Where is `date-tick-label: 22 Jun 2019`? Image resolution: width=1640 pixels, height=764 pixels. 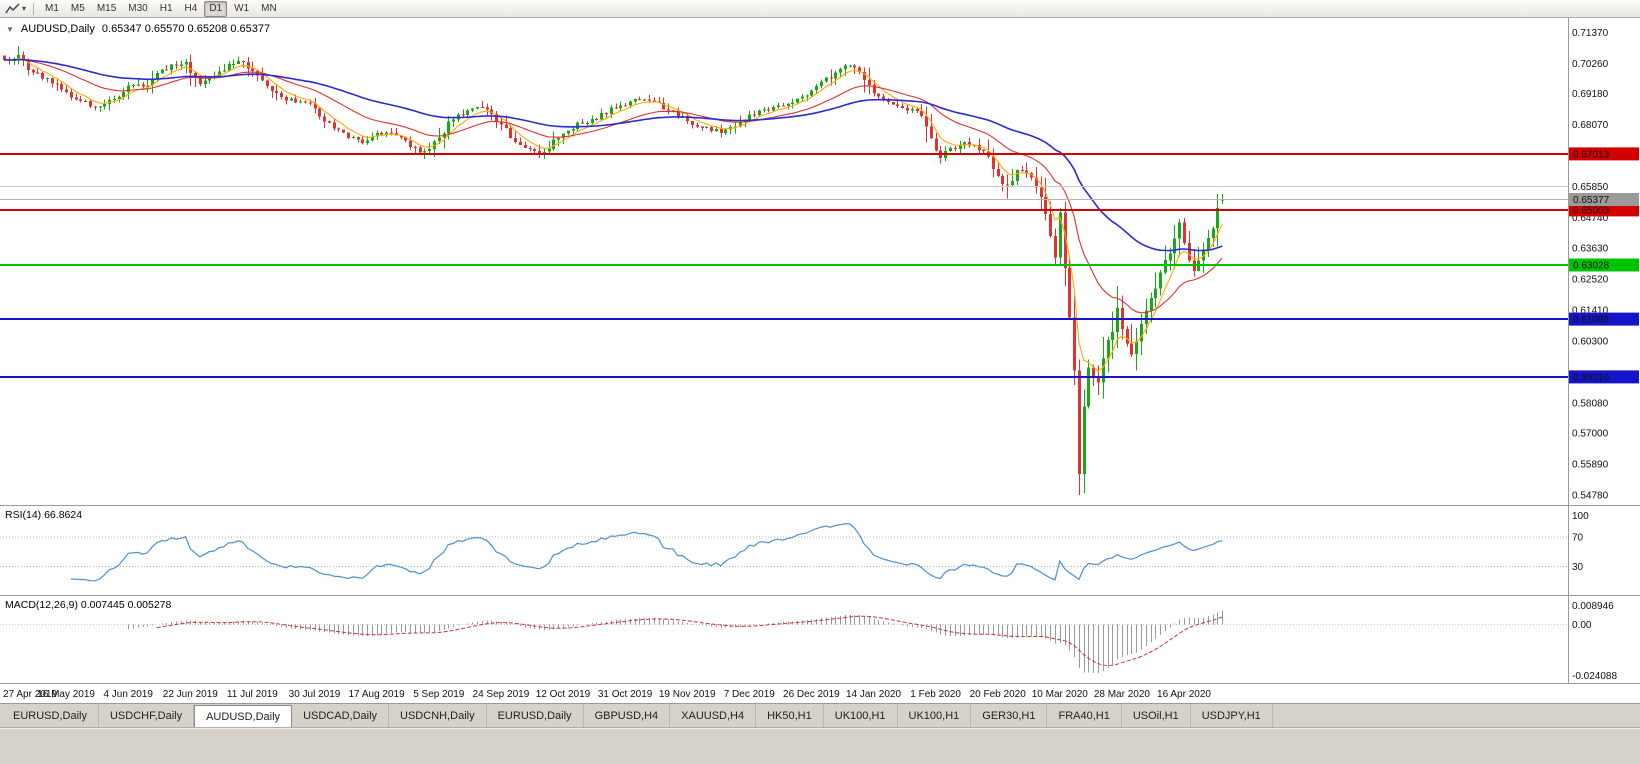 date-tick-label: 22 Jun 2019 is located at coordinates (190, 694).